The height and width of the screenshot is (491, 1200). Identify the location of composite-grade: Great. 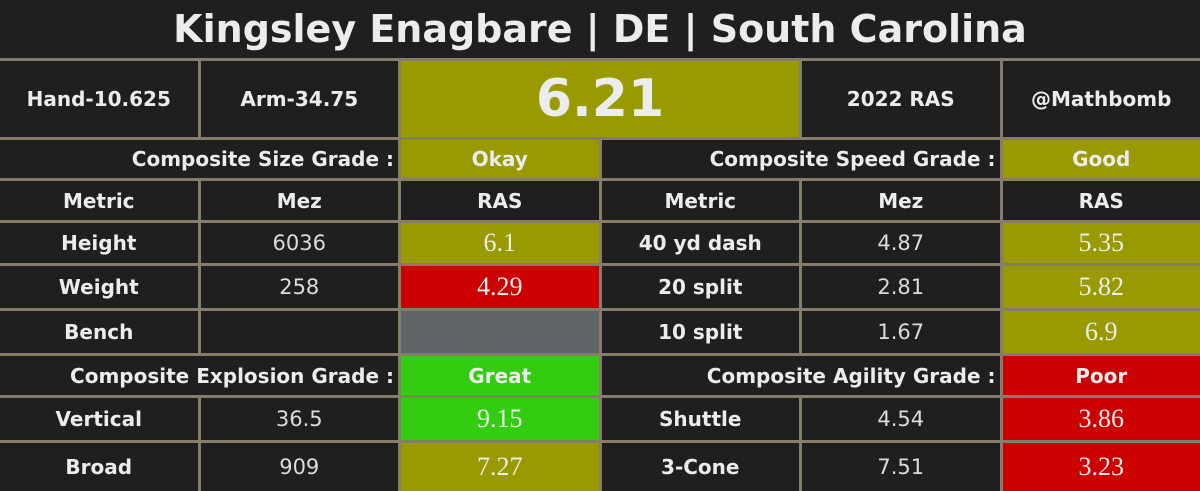
(500, 375).